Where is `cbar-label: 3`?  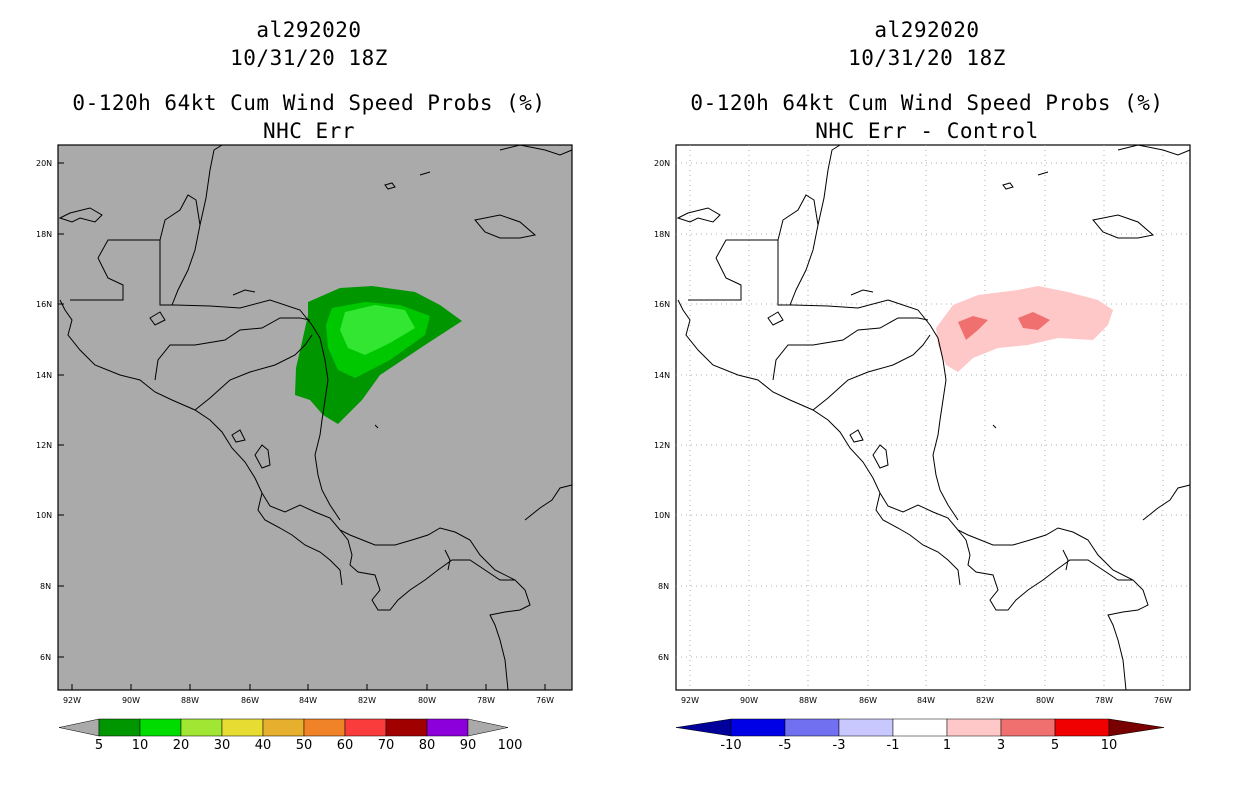 cbar-label: 3 is located at coordinates (1001, 745).